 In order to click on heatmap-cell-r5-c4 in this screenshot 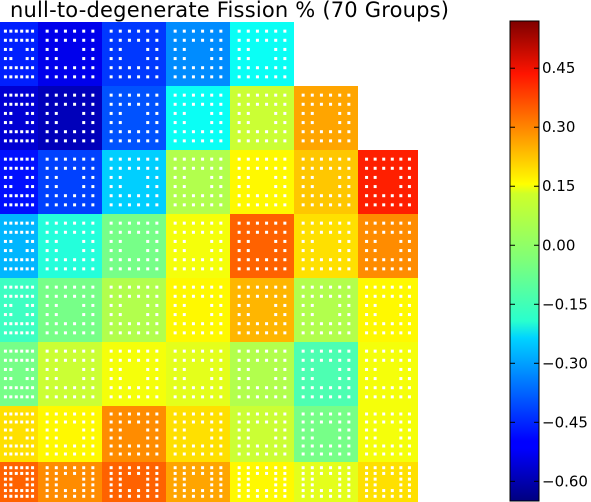, I will do `click(262, 374)`.